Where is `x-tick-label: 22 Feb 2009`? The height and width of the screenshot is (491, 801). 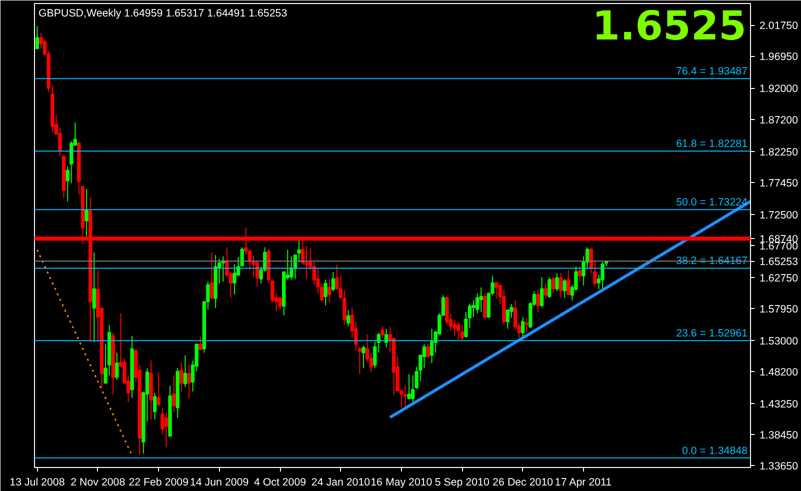 x-tick-label: 22 Feb 2009 is located at coordinates (158, 482).